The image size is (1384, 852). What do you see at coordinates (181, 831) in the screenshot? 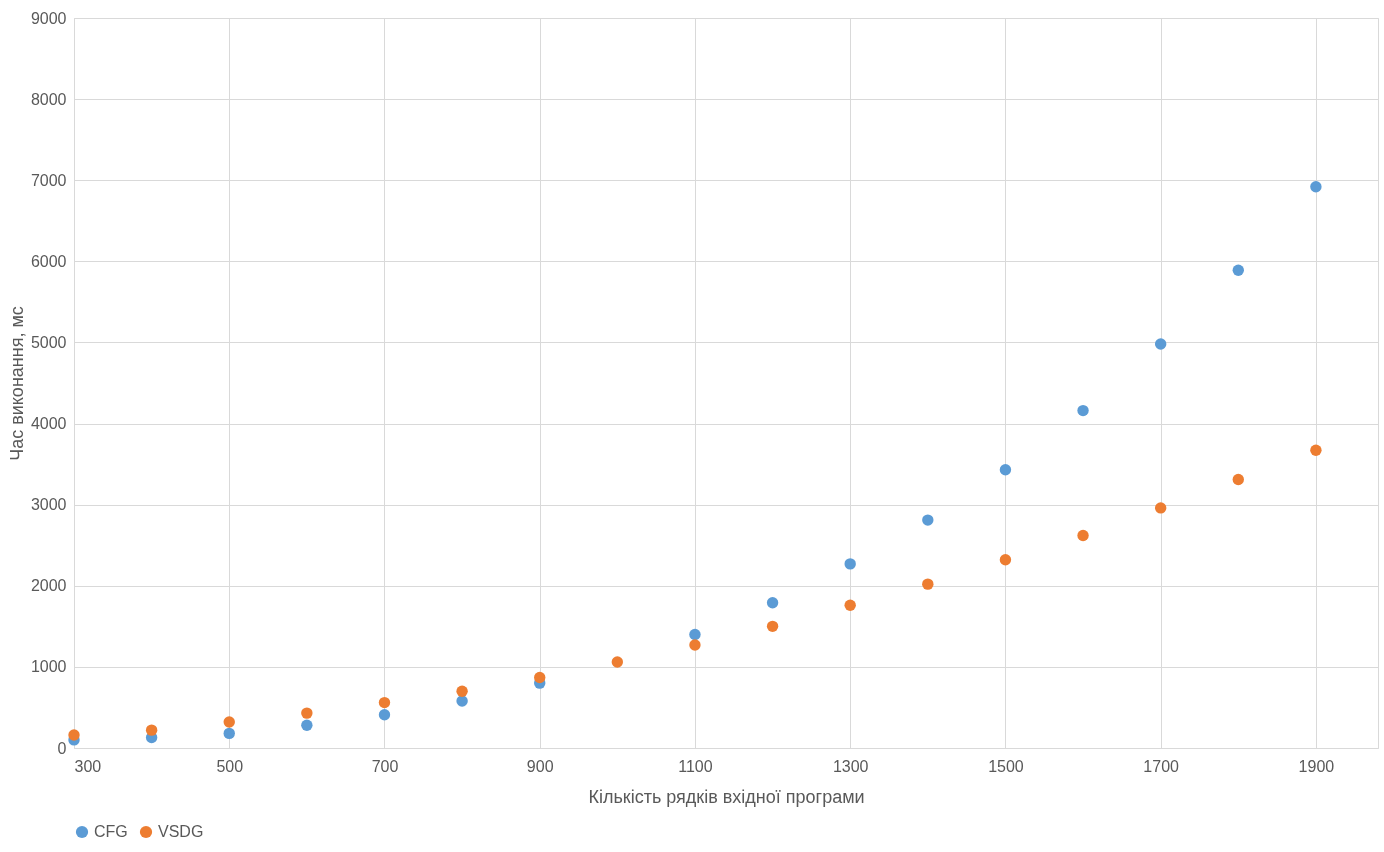
I see `legend-label: VSDG` at bounding box center [181, 831].